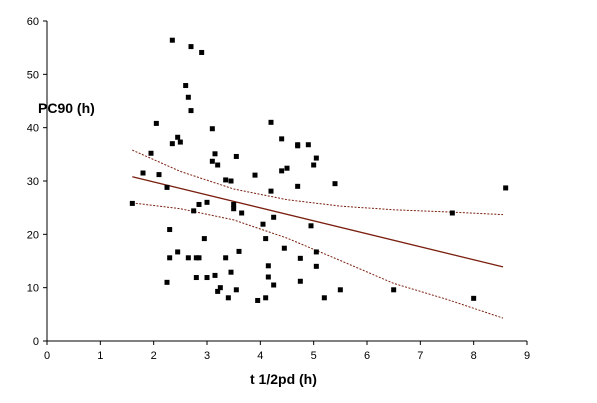  What do you see at coordinates (47, 356) in the screenshot?
I see `x-tick-label: 0` at bounding box center [47, 356].